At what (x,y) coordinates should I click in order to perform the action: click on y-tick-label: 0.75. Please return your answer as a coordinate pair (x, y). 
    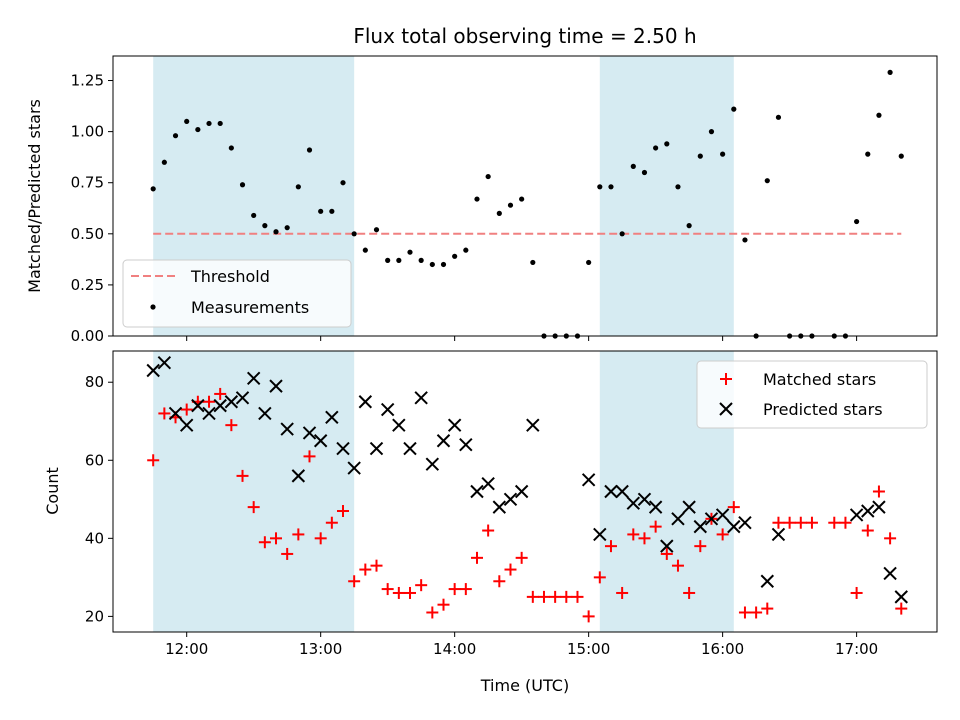
    Looking at the image, I should click on (87, 183).